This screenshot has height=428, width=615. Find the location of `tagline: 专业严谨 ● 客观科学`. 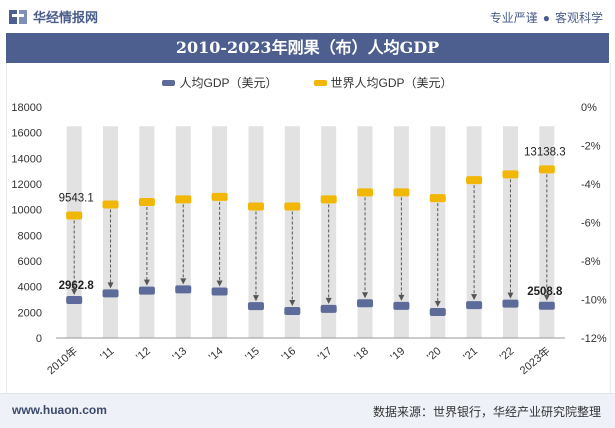

tagline: 专业严谨 ● 客观科学 is located at coordinates (546, 17).